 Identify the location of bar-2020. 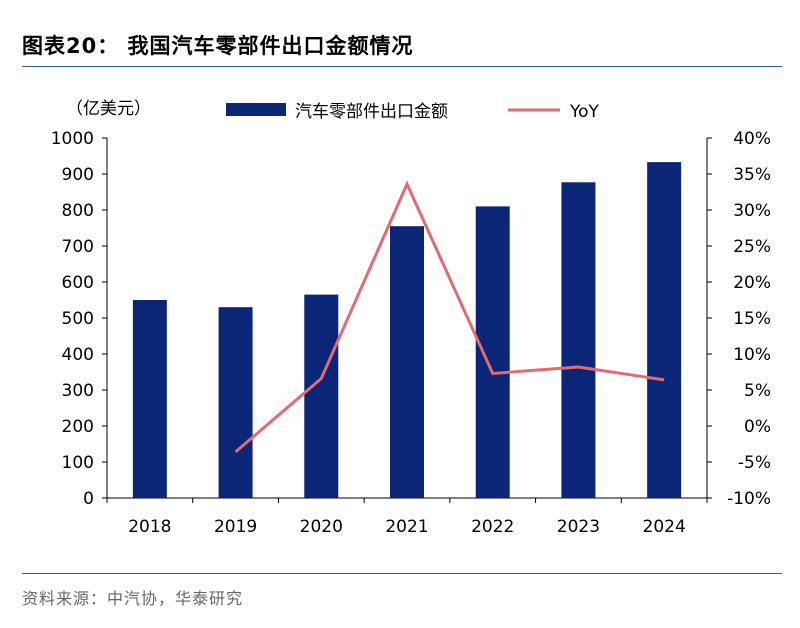
(321, 396).